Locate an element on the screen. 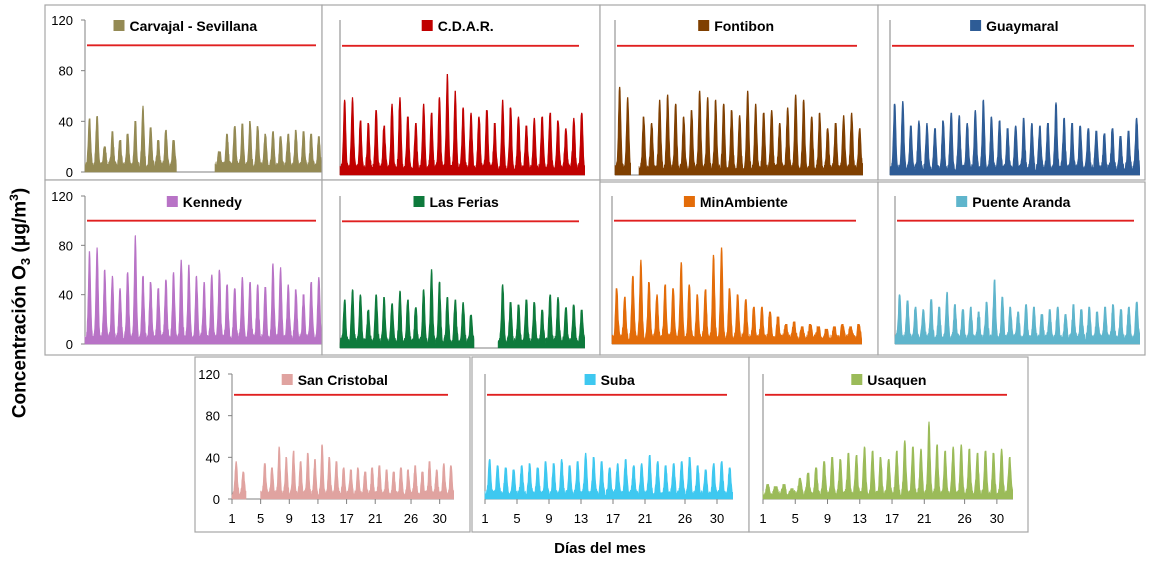 This screenshot has height=565, width=1149. panel-san-cristobal: 0 40 80 120 1 5 9 13 17 21 26 30 San Cristobal is located at coordinates (332, 444).